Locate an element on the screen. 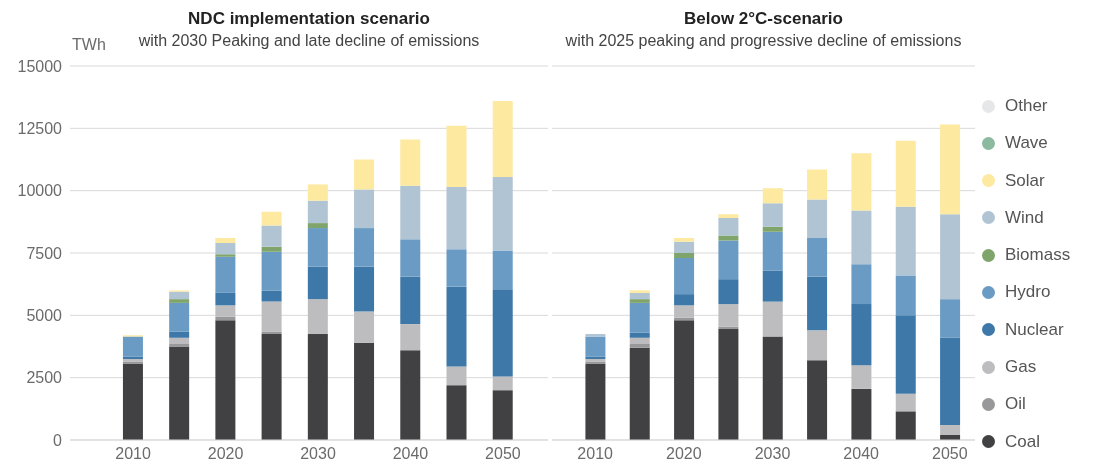 This screenshot has width=1102, height=475. legend-label: Wave is located at coordinates (1026, 143).